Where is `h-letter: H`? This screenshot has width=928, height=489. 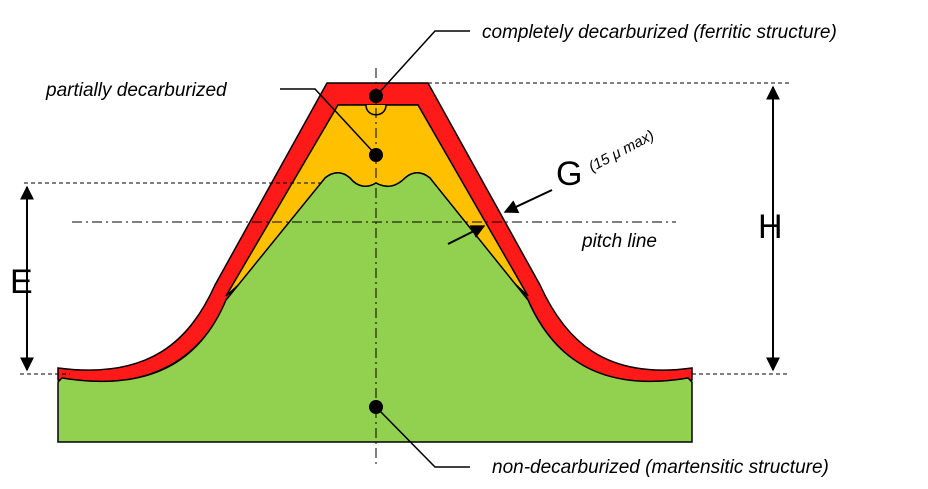
h-letter: H is located at coordinates (770, 227).